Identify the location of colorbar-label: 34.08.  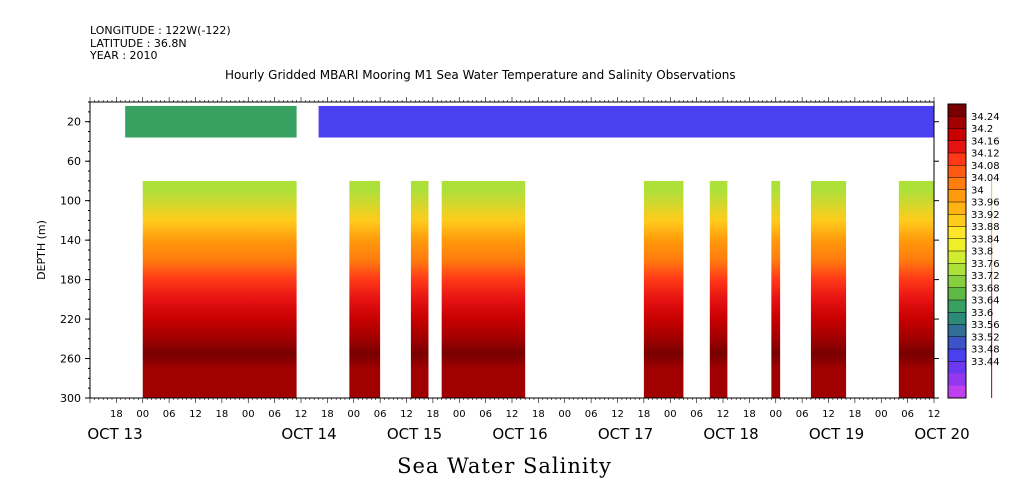
(985, 166).